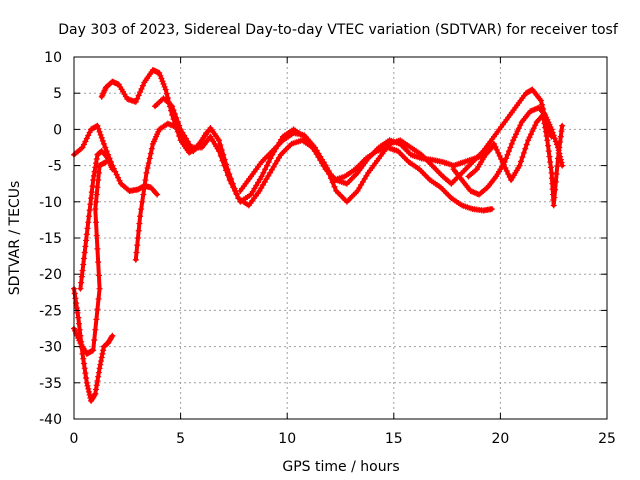 Image resolution: width=640 pixels, height=480 pixels. I want to click on series-track-e, so click(396, 145).